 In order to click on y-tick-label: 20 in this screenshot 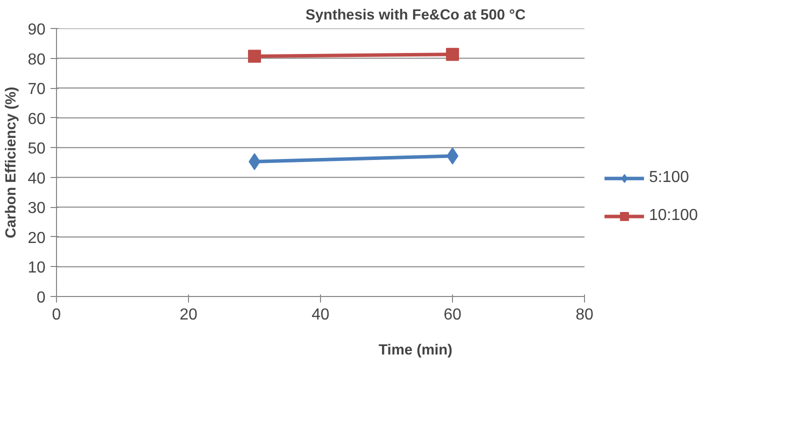, I will do `click(37, 238)`.